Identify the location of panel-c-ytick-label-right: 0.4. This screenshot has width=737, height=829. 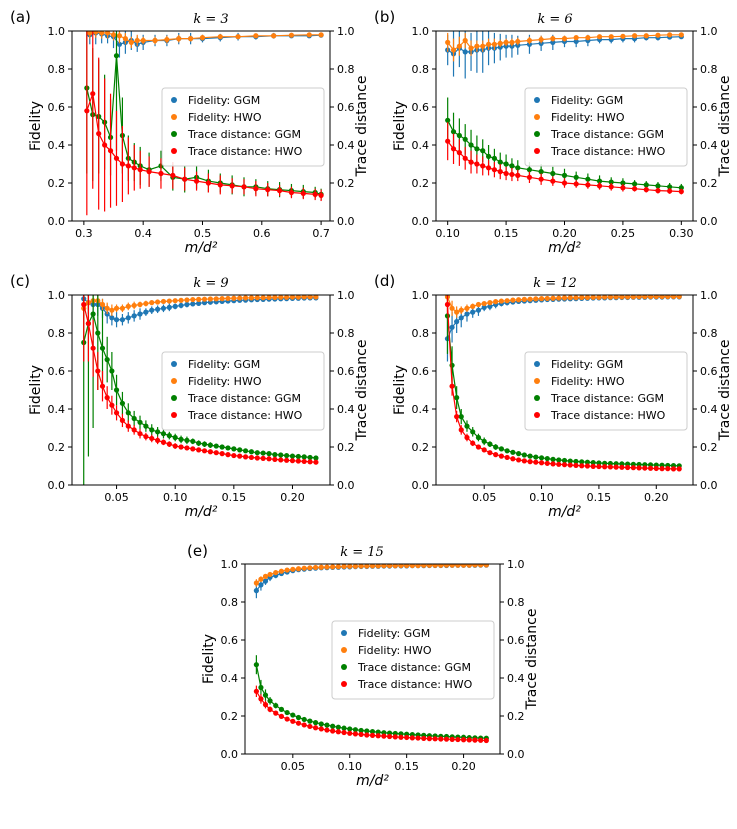
(346, 409).